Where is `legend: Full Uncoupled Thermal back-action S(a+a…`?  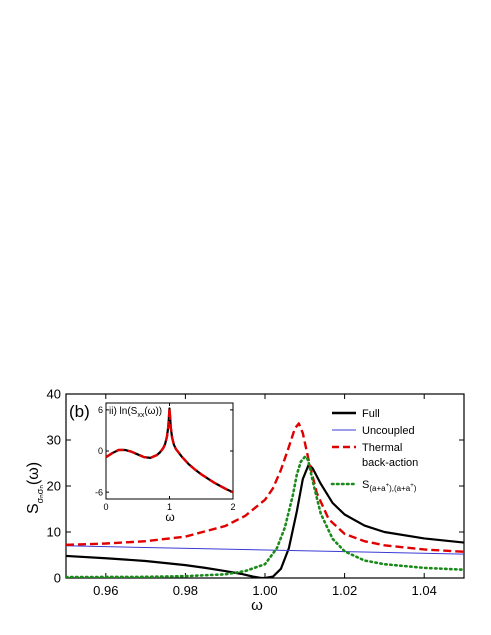
legend: Full Uncoupled Thermal back-action S(a+a… is located at coordinates (374, 450).